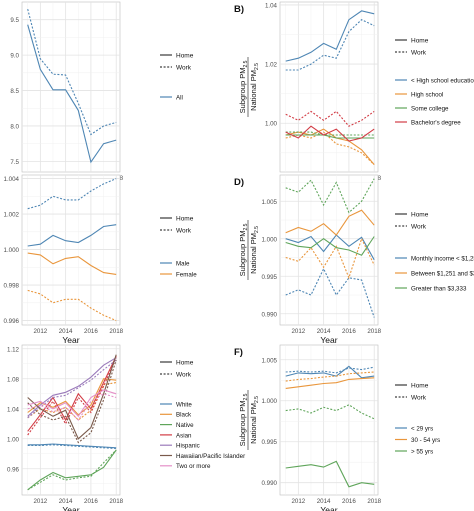  Describe the element at coordinates (13, 349) in the screenshot. I see `y-tick-label: 1.12` at that location.